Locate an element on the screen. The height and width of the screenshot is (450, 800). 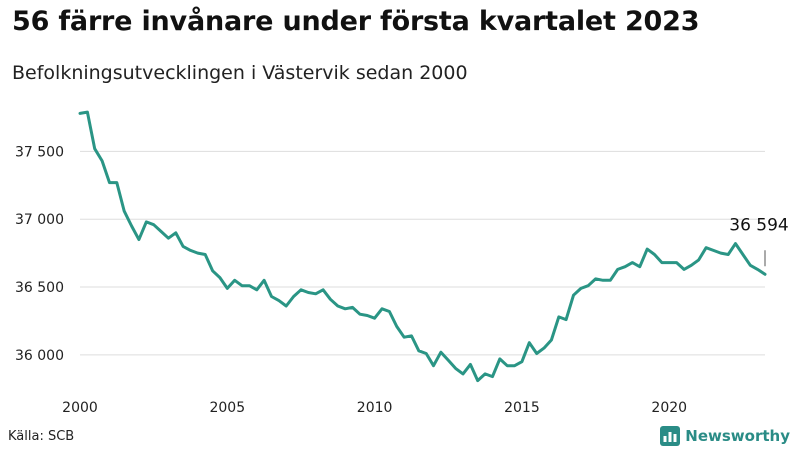
x-tick-label: 2000 is located at coordinates (80, 408).